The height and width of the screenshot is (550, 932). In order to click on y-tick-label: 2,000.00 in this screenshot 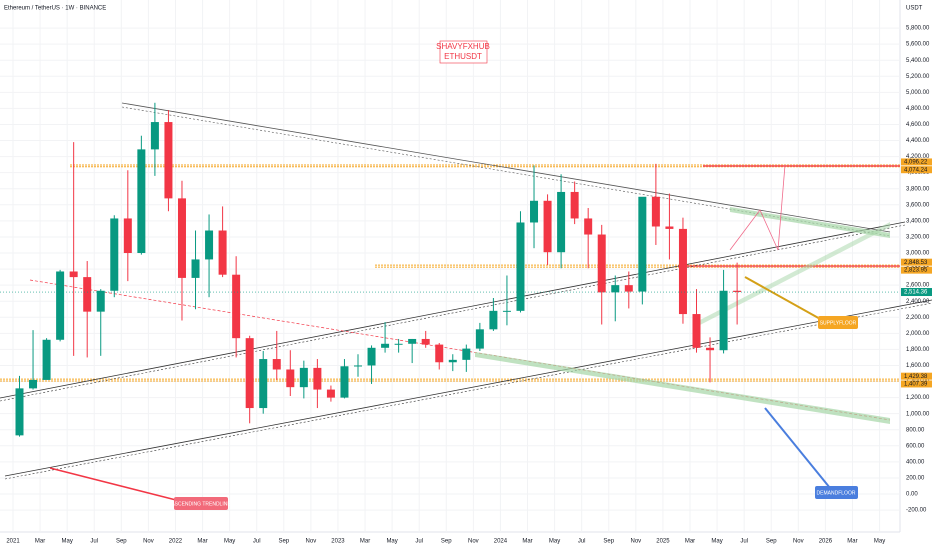, I will do `click(918, 334)`.